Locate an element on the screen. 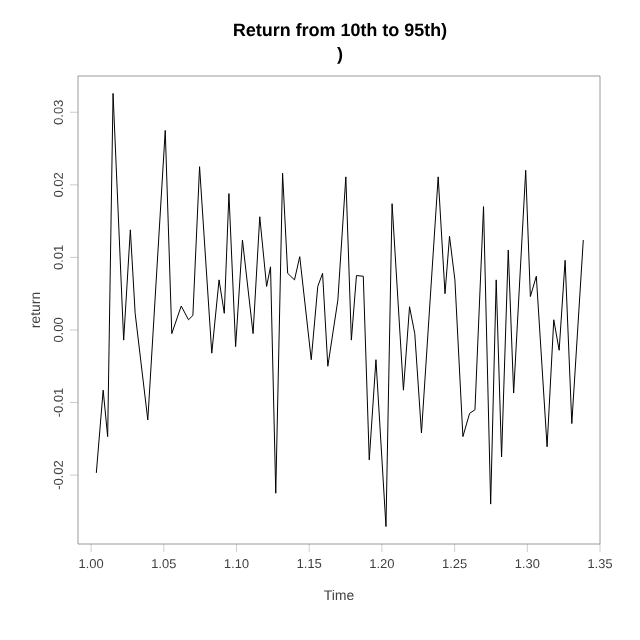  chart-subtitle: ) is located at coordinates (340, 55).